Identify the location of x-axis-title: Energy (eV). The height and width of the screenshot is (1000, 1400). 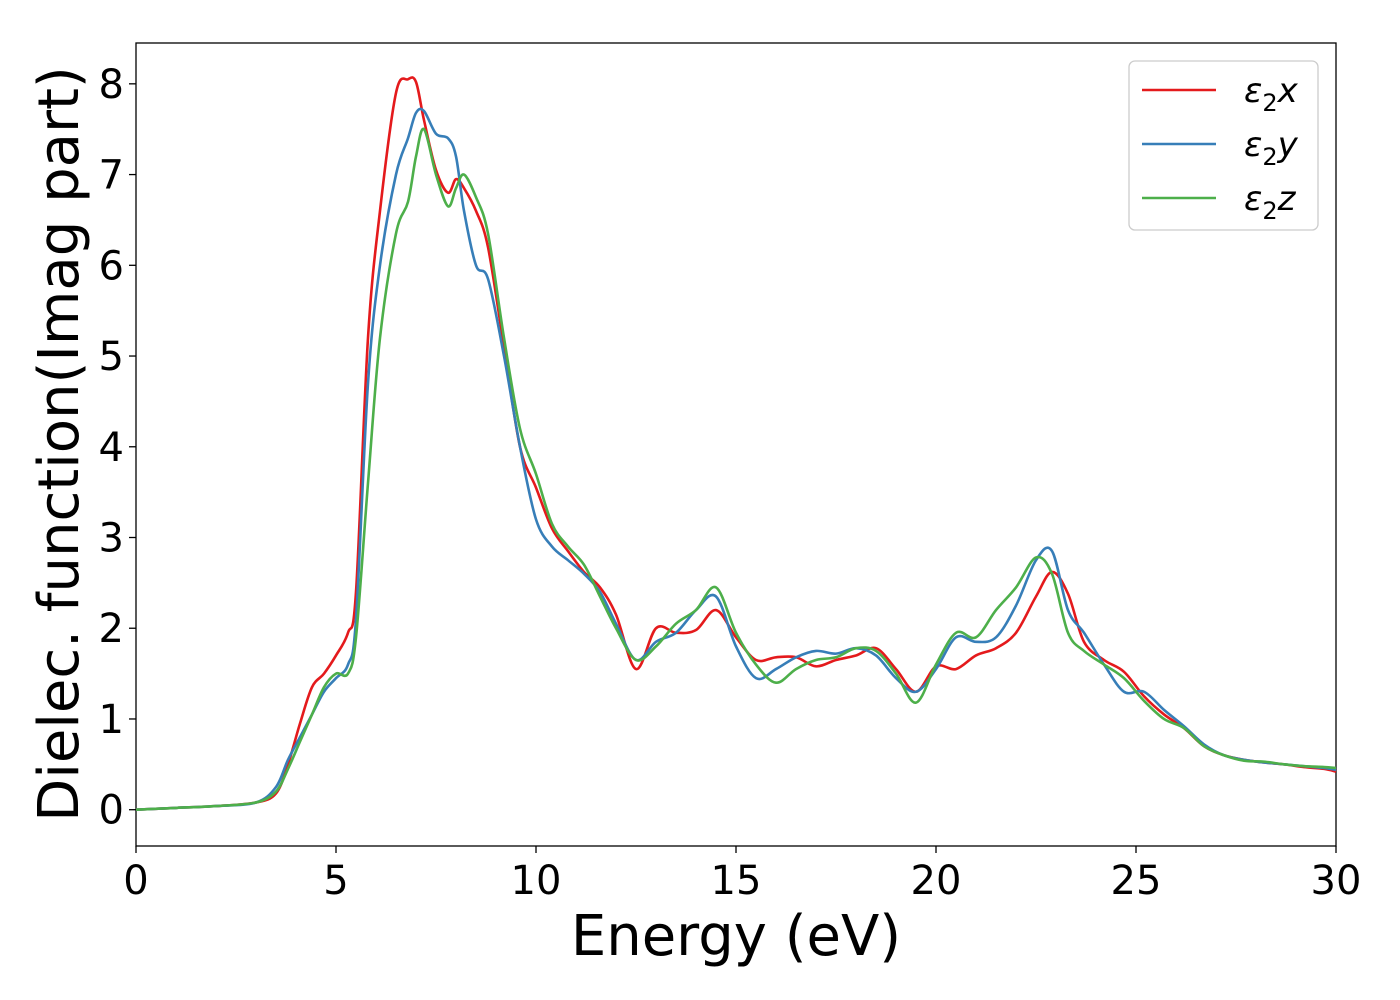
(736, 936).